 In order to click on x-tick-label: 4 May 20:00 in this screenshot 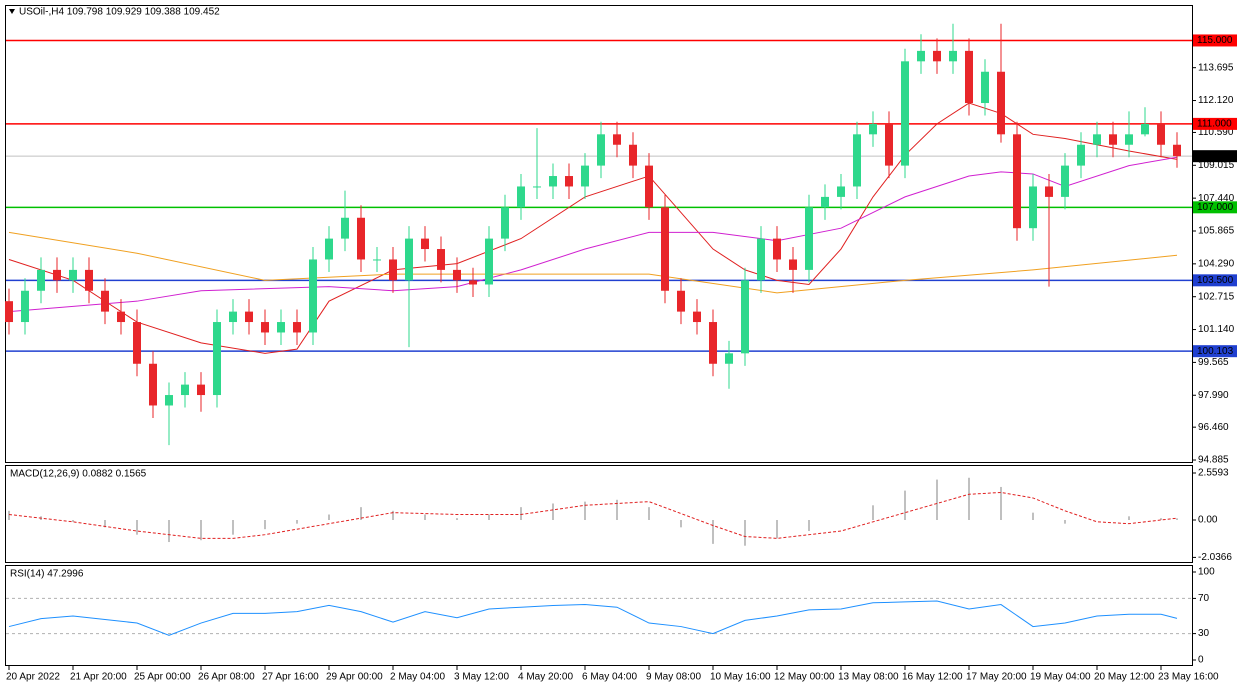, I will do `click(545, 677)`.